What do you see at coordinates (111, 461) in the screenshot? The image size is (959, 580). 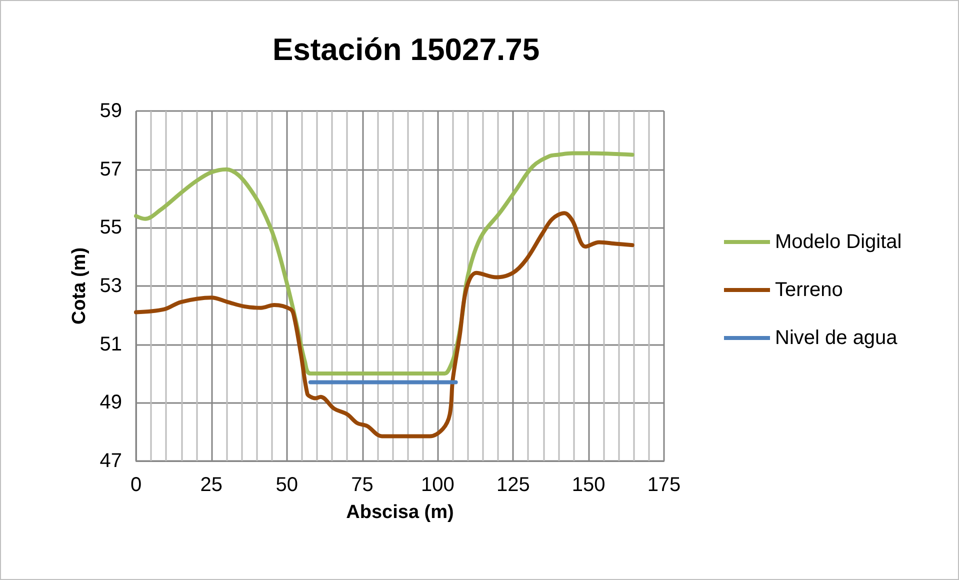 I see `y-tick-label: 47` at bounding box center [111, 461].